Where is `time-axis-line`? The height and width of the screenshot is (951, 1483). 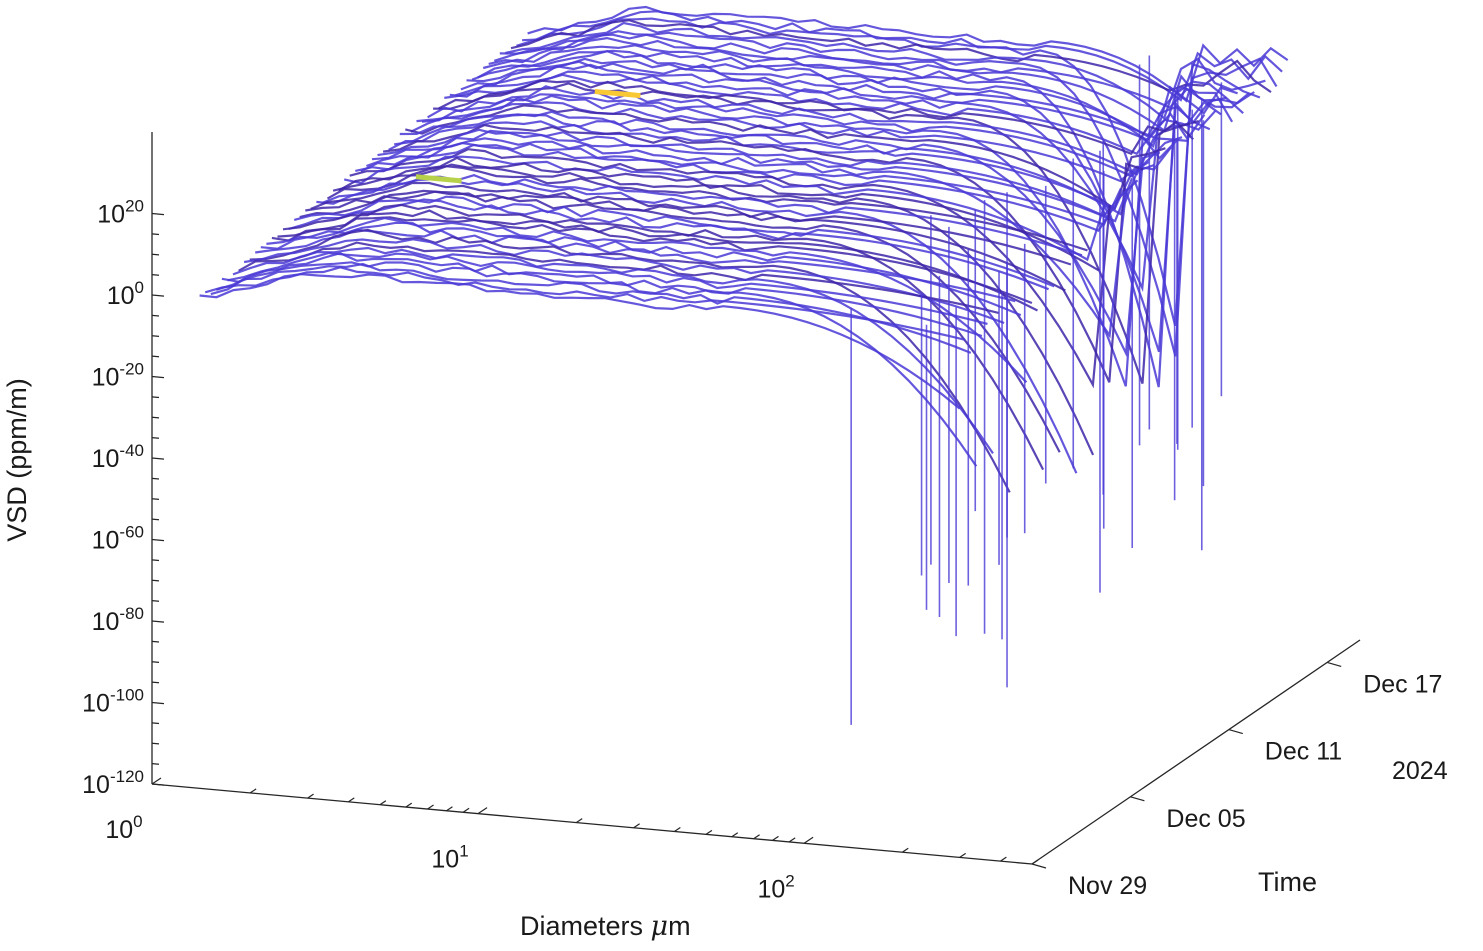 time-axis-line is located at coordinates (1196, 752).